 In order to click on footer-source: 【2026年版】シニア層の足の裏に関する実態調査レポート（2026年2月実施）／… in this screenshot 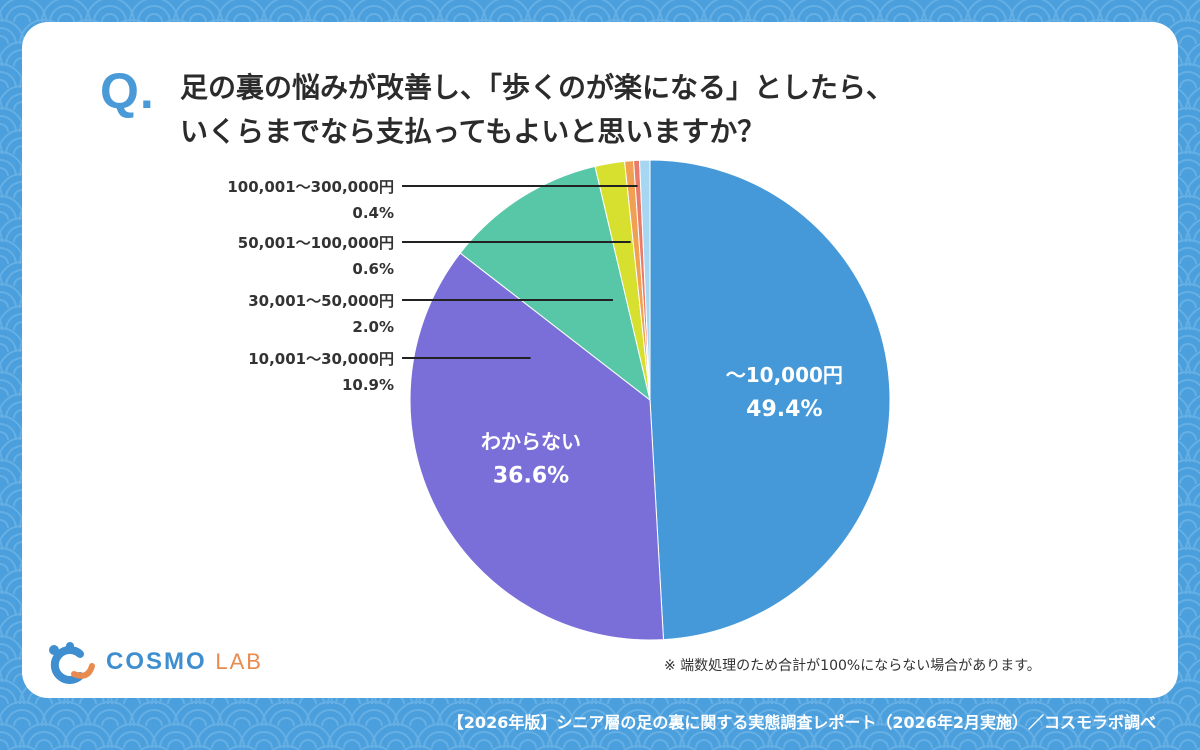, I will do `click(801, 722)`.